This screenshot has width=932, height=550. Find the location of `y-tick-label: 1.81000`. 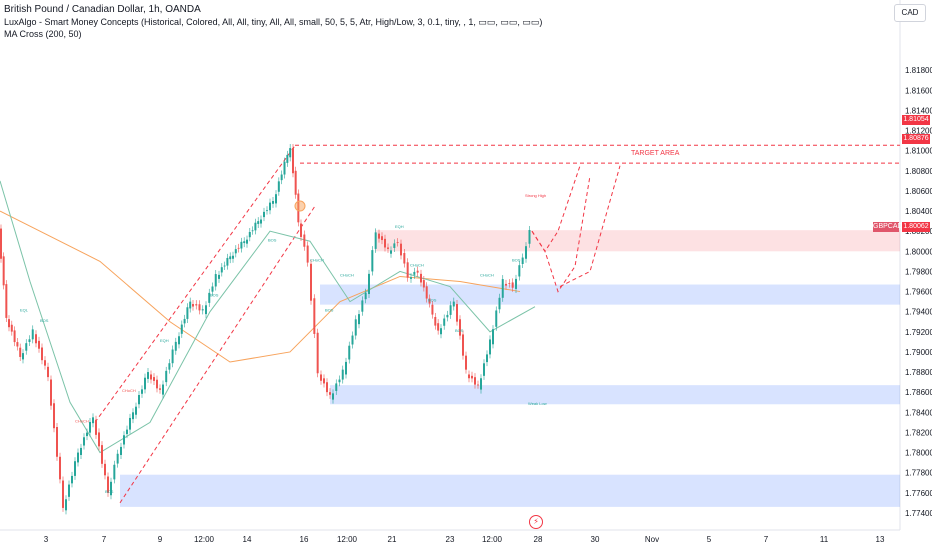

y-tick-label: 1.81000 is located at coordinates (918, 151).